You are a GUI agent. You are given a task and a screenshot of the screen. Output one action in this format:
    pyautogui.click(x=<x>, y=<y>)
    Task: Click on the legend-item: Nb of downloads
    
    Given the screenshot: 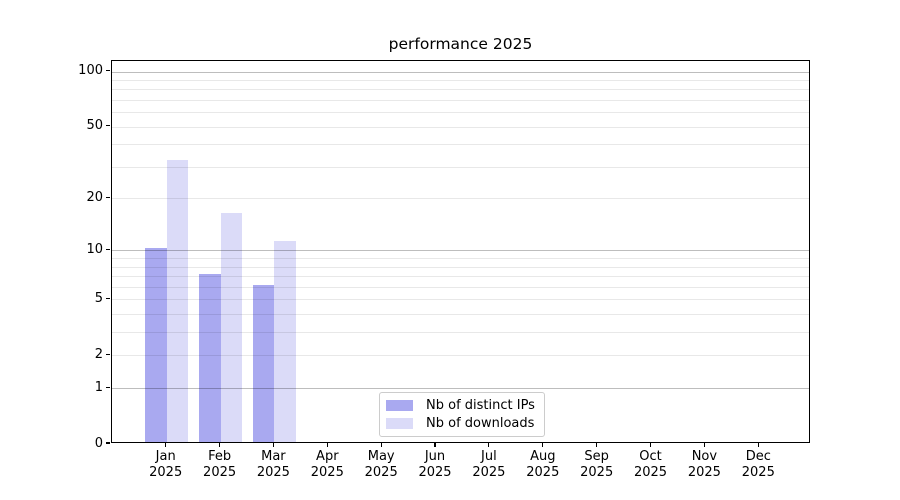 What is the action you would take?
    pyautogui.click(x=462, y=423)
    